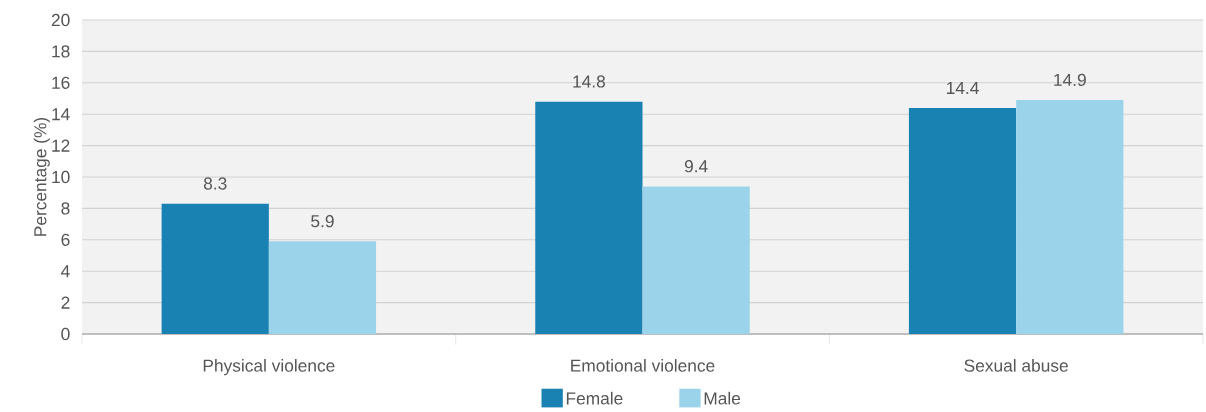 The image size is (1206, 412). What do you see at coordinates (65, 239) in the screenshot?
I see `y-tick-label: 6` at bounding box center [65, 239].